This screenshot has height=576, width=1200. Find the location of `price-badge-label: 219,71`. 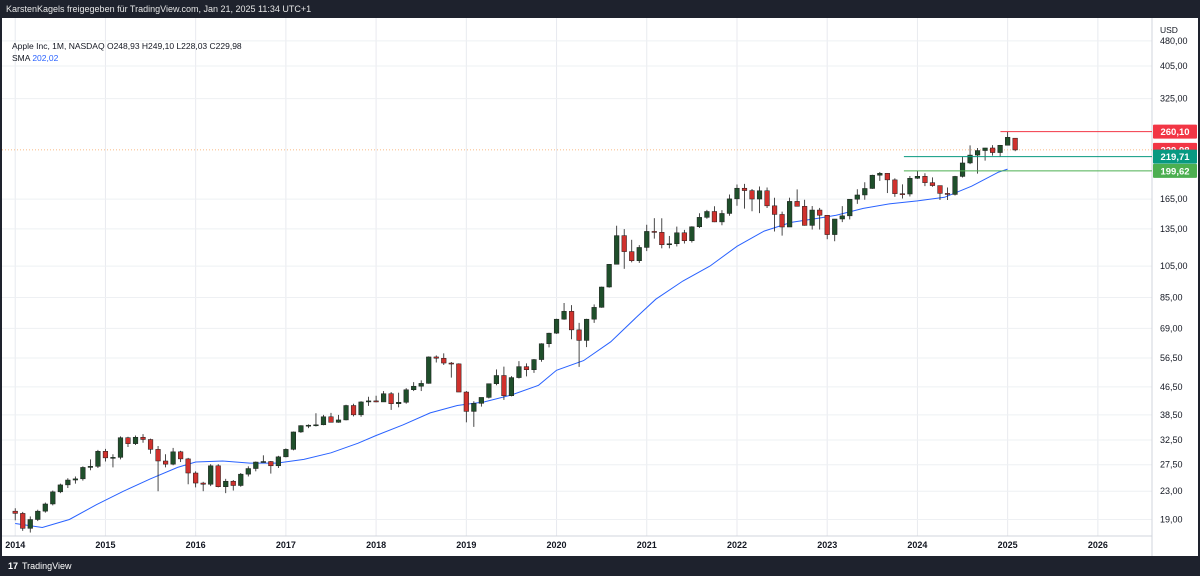

price-badge-label: 219,71 is located at coordinates (1175, 157).